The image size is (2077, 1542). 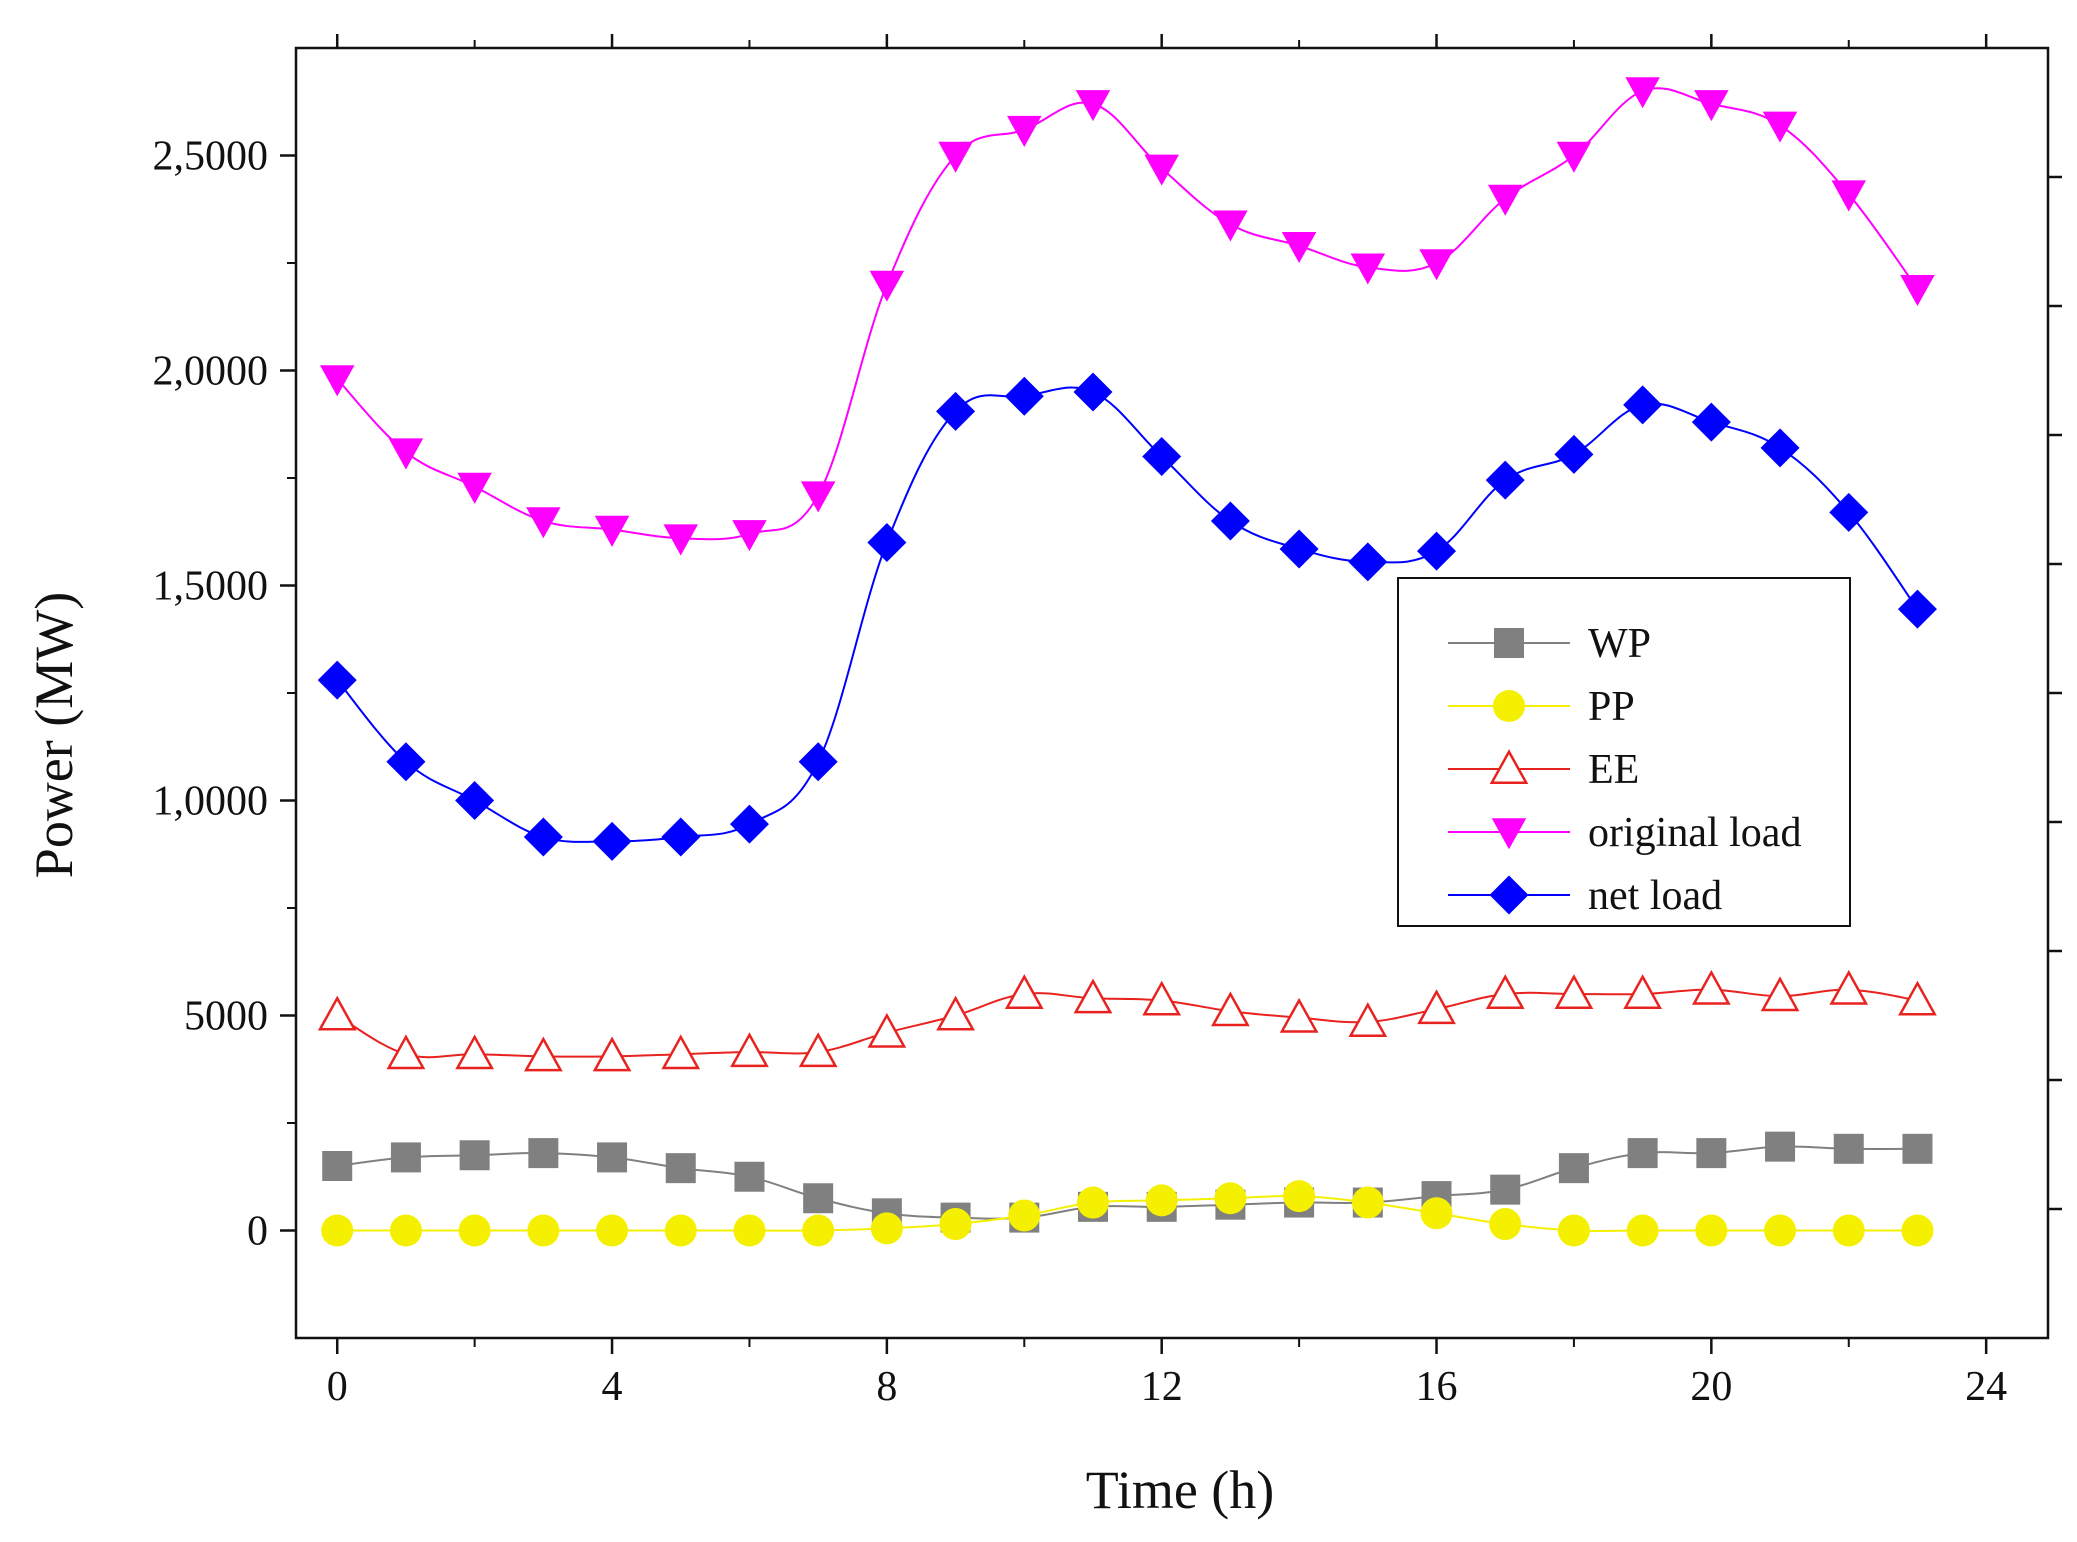 I want to click on legend-item-wp: WP, so click(x=1549, y=644).